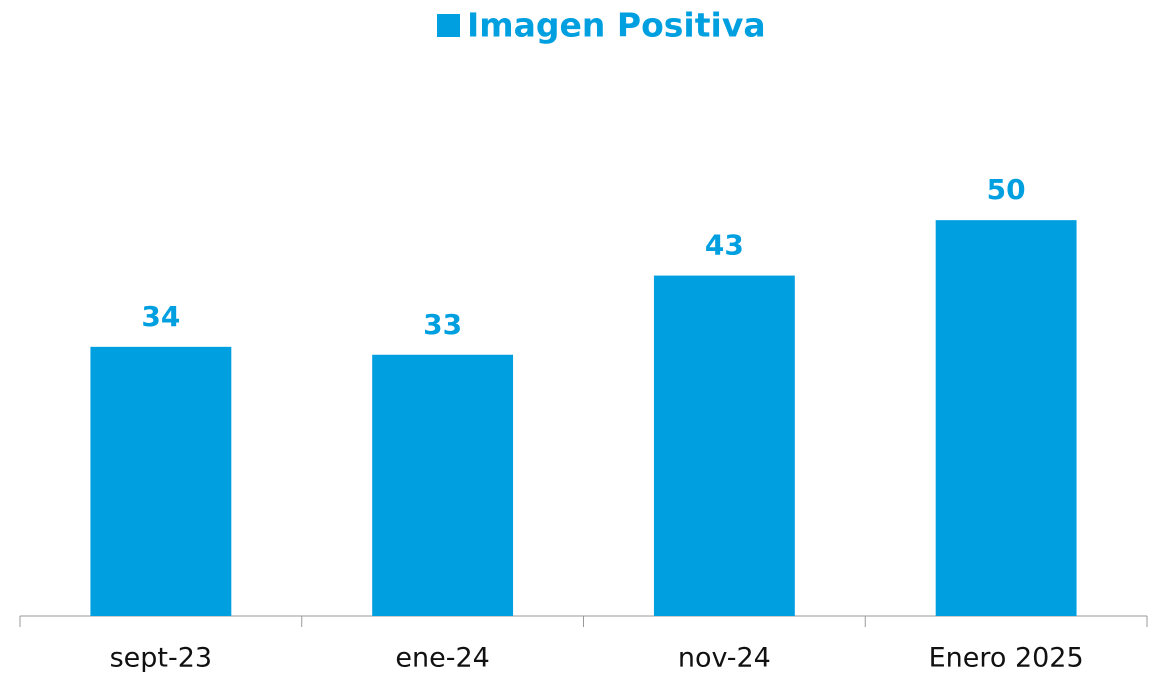 The width and height of the screenshot is (1154, 675). What do you see at coordinates (448, 25) in the screenshot?
I see `legend-swatch` at bounding box center [448, 25].